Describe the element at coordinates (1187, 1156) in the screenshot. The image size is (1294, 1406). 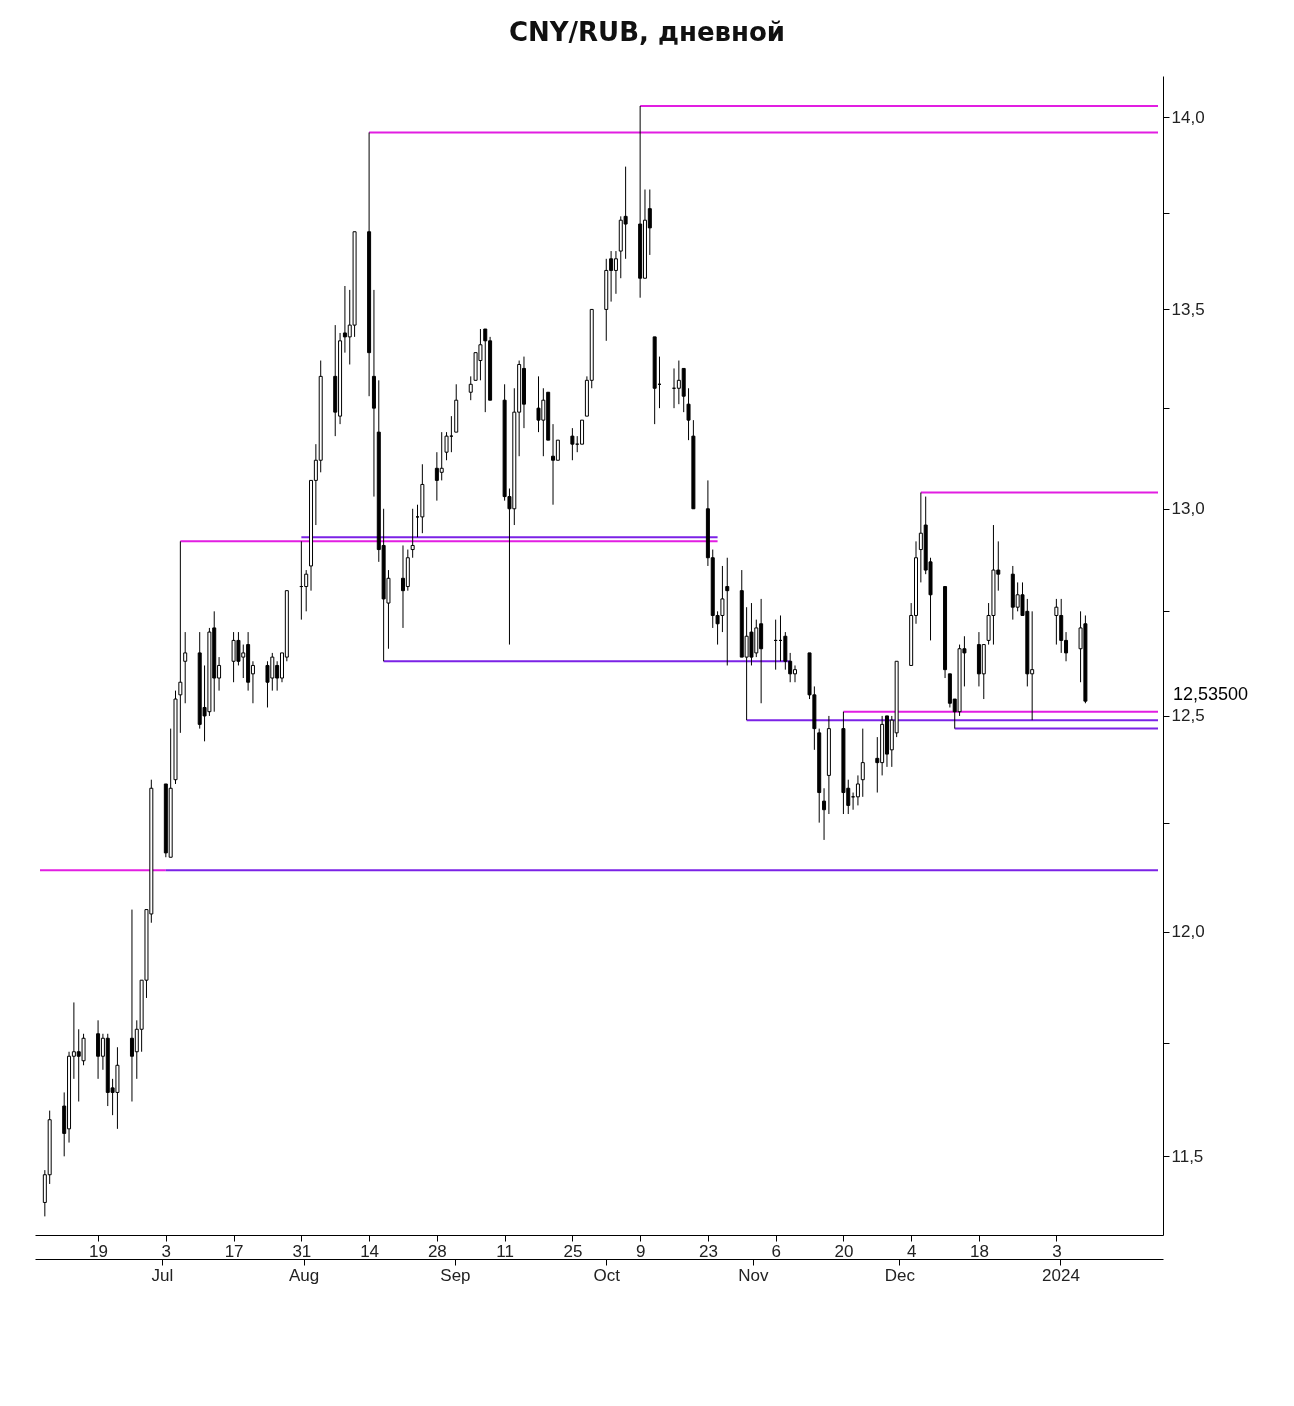
I see `y-tick-label: 11,5` at that location.